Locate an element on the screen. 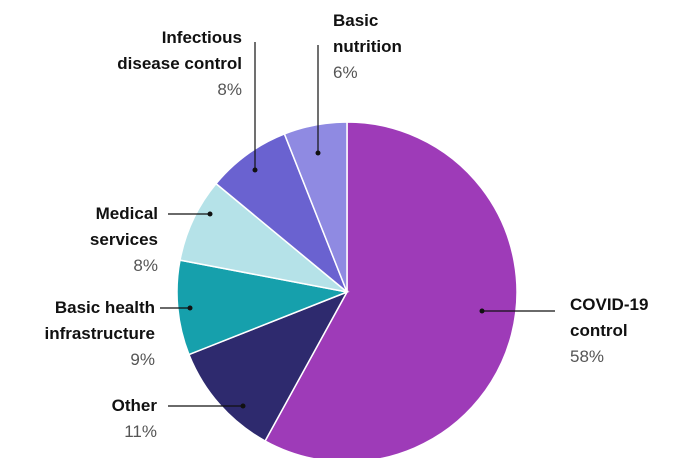  category-label: Basic health infrastructure is located at coordinates (99, 320).